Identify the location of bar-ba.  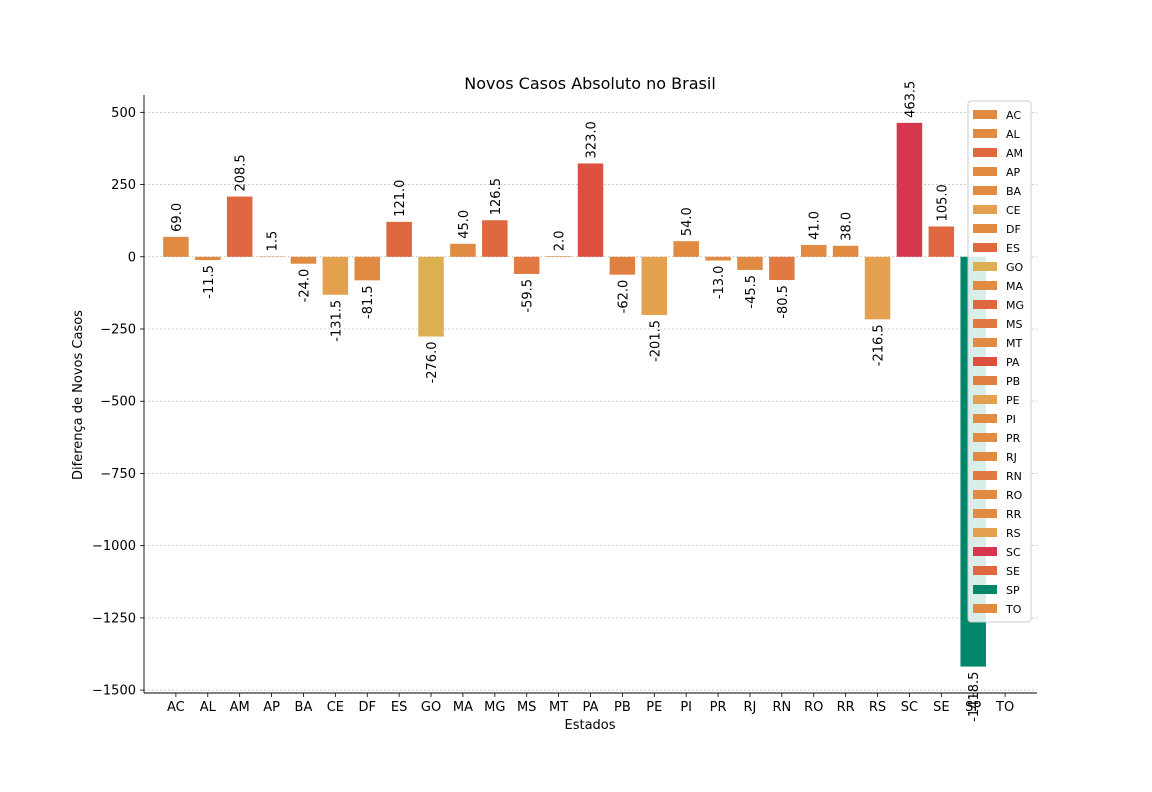
(303, 260).